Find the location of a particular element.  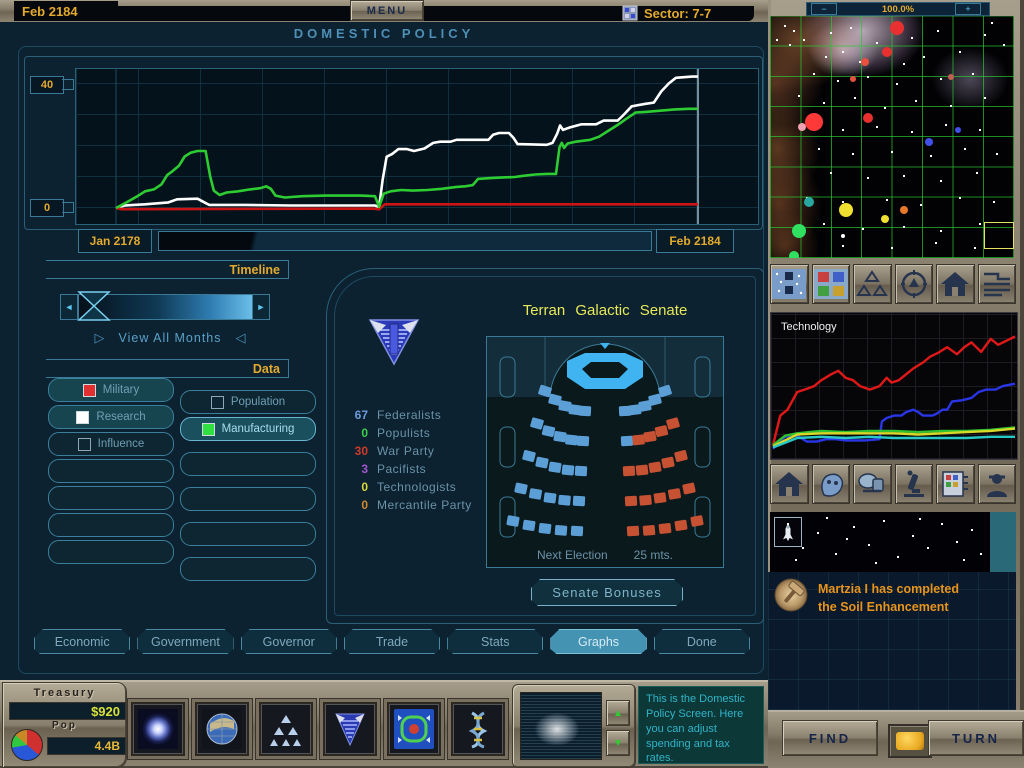

history-chart is located at coordinates (417, 146).